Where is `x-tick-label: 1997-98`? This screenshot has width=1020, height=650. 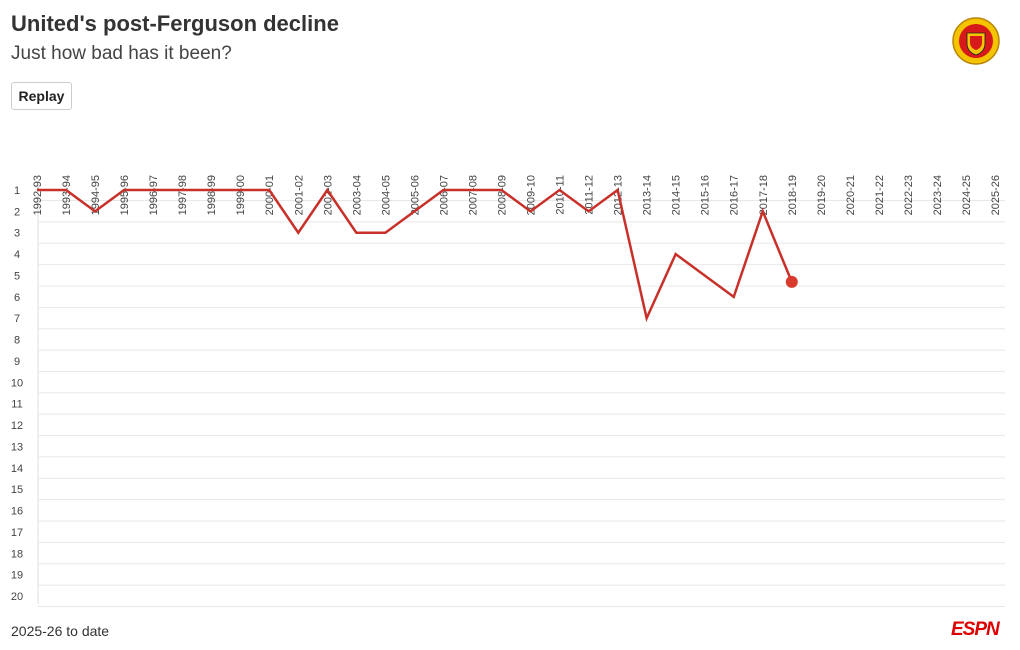 x-tick-label: 1997-98 is located at coordinates (183, 195).